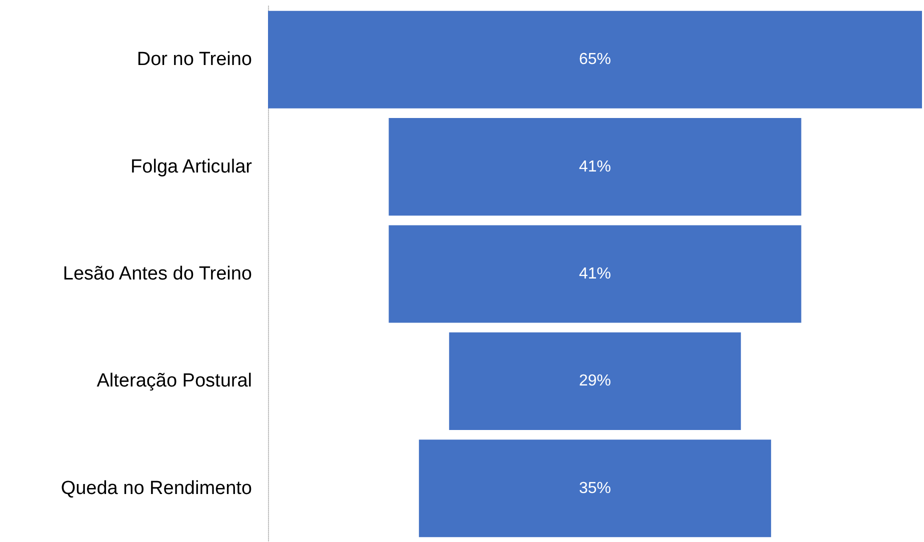 The height and width of the screenshot is (542, 924). I want to click on category-label: Folga Articular, so click(191, 167).